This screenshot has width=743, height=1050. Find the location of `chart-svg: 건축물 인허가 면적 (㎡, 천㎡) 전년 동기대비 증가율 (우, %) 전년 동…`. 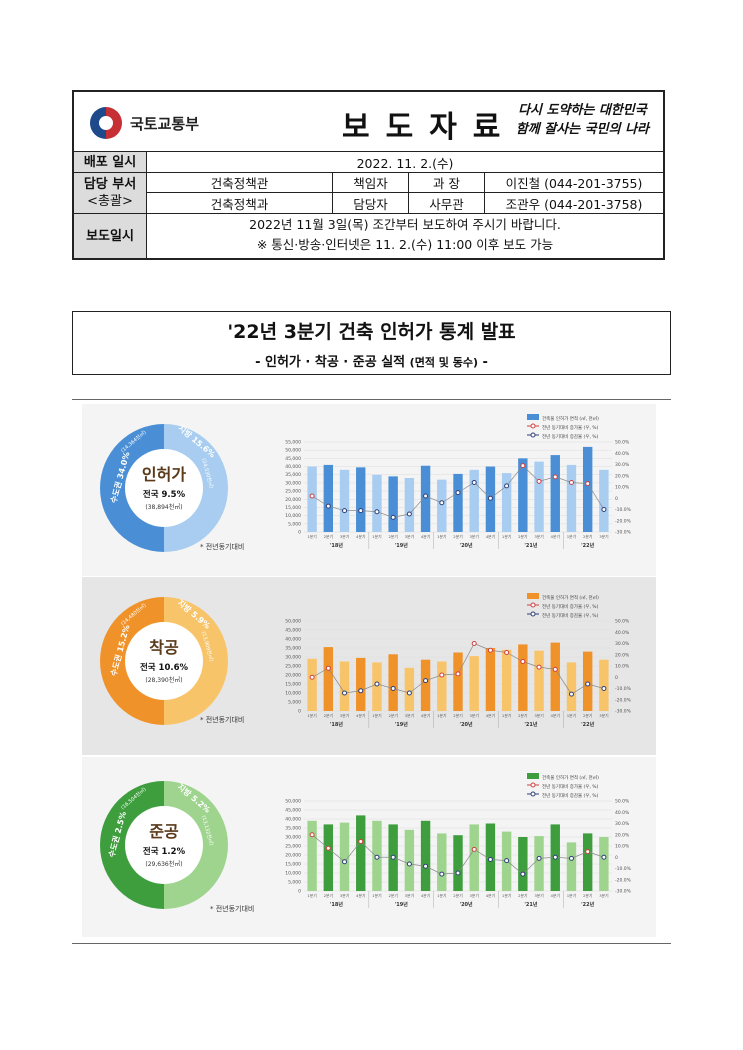

chart-svg: 건축물 인허가 면적 (㎡, 천㎡) 전년 동기대비 증가율 (우, %) 전년 동… is located at coordinates (458, 840).